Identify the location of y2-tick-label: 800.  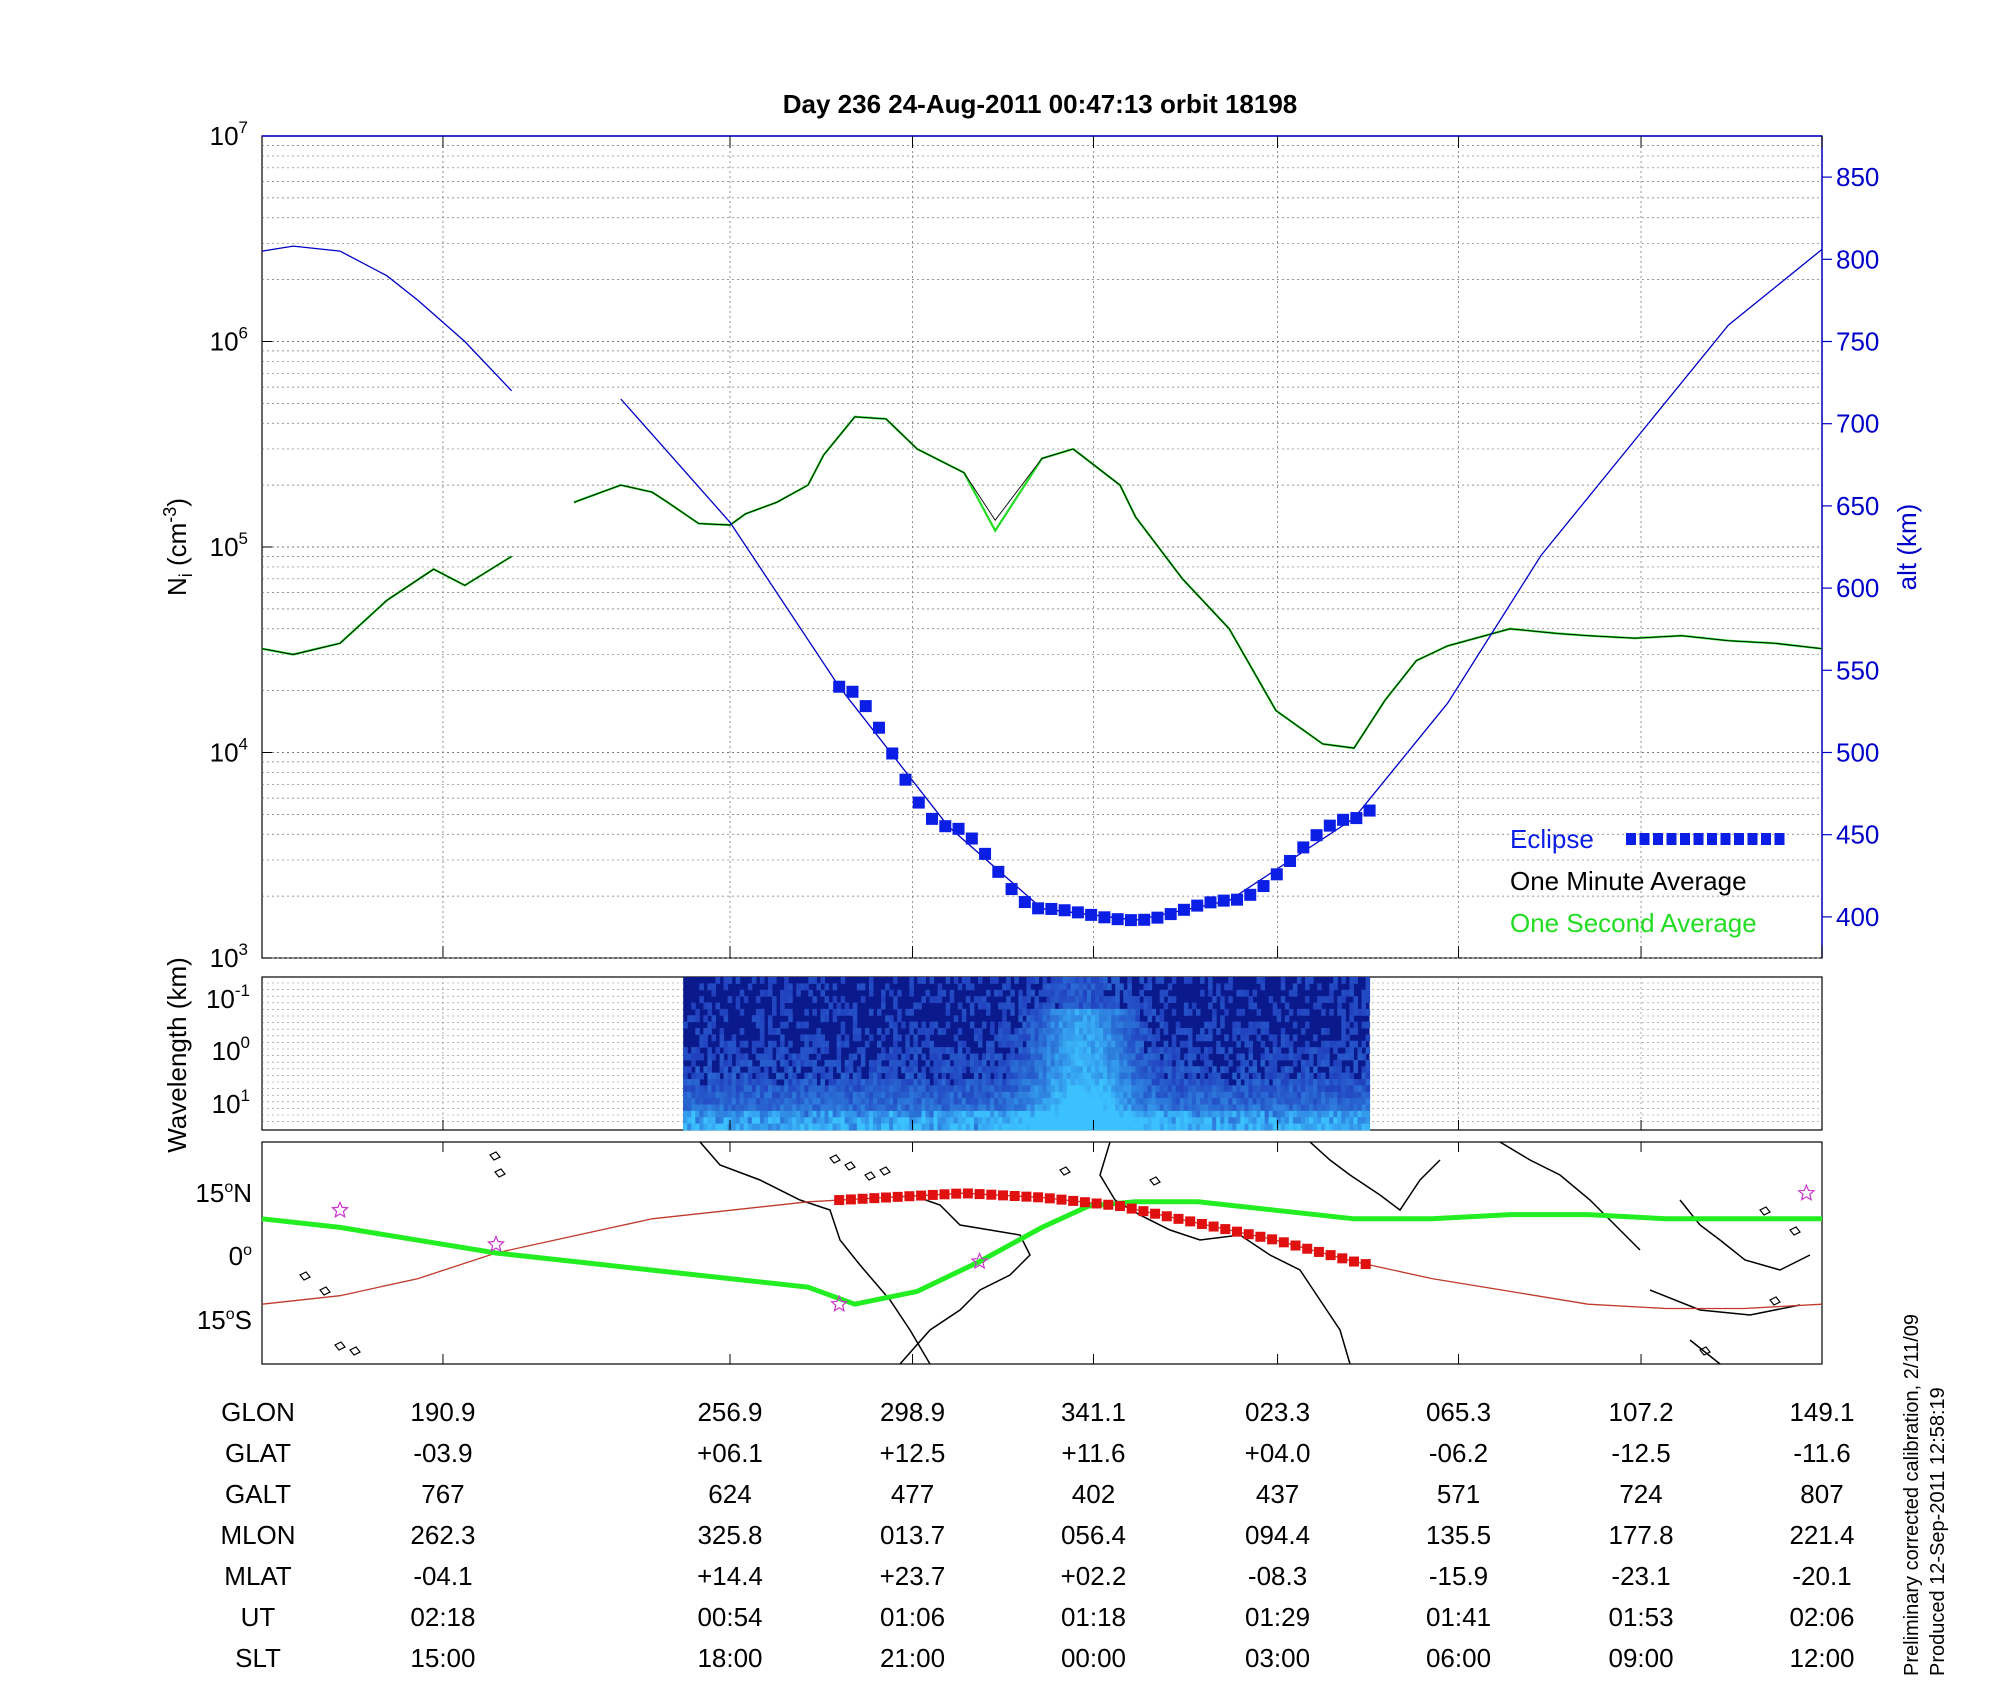
(1857, 259).